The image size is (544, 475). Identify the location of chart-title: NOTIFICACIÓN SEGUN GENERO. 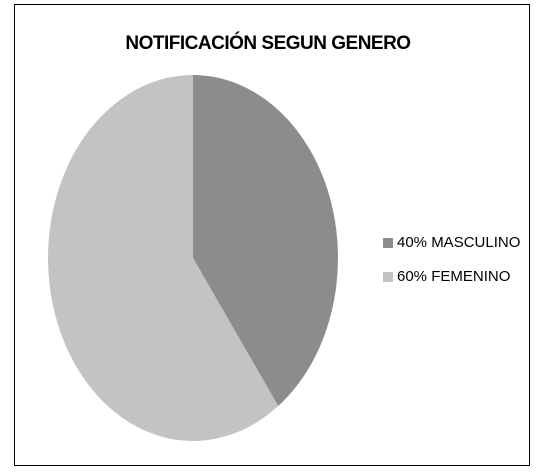
(267, 43).